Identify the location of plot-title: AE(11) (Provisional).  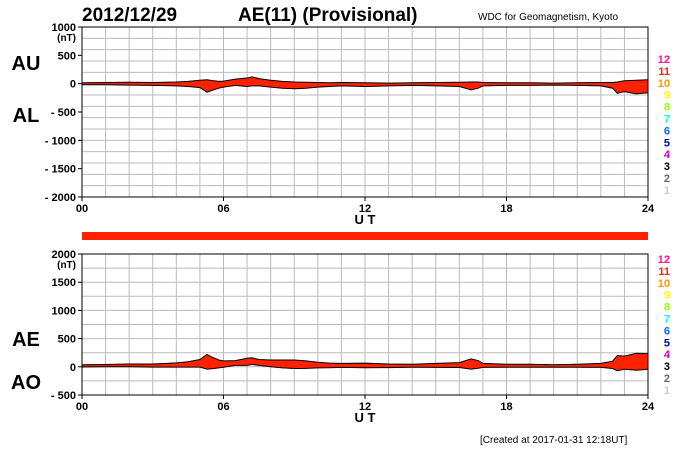
(328, 15).